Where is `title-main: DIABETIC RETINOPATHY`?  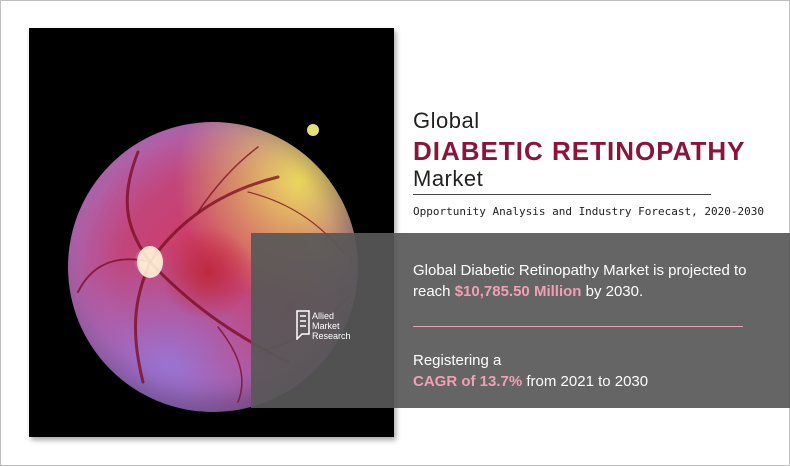
title-main: DIABETIC RETINOPATHY is located at coordinates (579, 151).